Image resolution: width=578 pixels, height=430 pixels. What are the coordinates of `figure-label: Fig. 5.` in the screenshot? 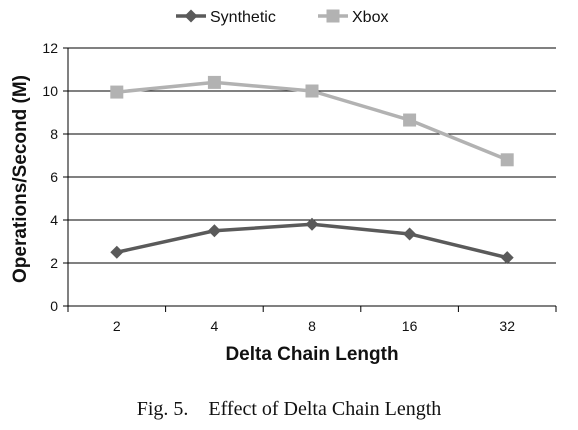 It's located at (162, 409).